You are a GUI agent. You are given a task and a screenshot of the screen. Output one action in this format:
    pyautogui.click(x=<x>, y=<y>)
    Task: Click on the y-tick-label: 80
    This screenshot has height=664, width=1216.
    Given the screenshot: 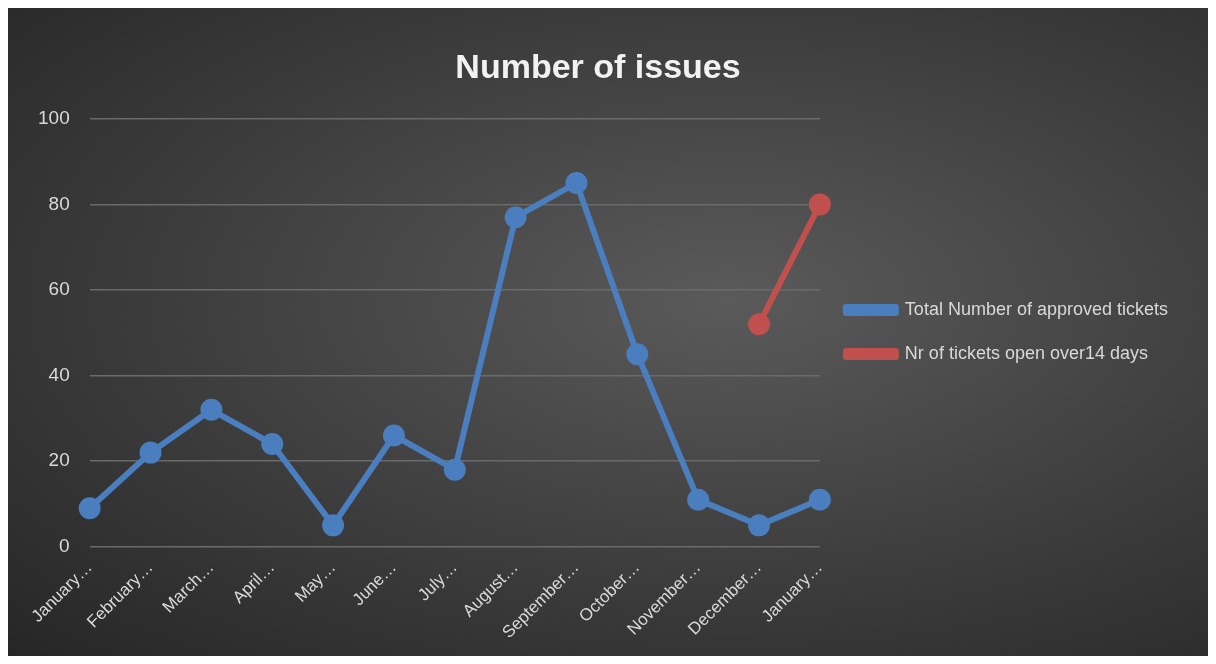 What is the action you would take?
    pyautogui.click(x=59, y=203)
    